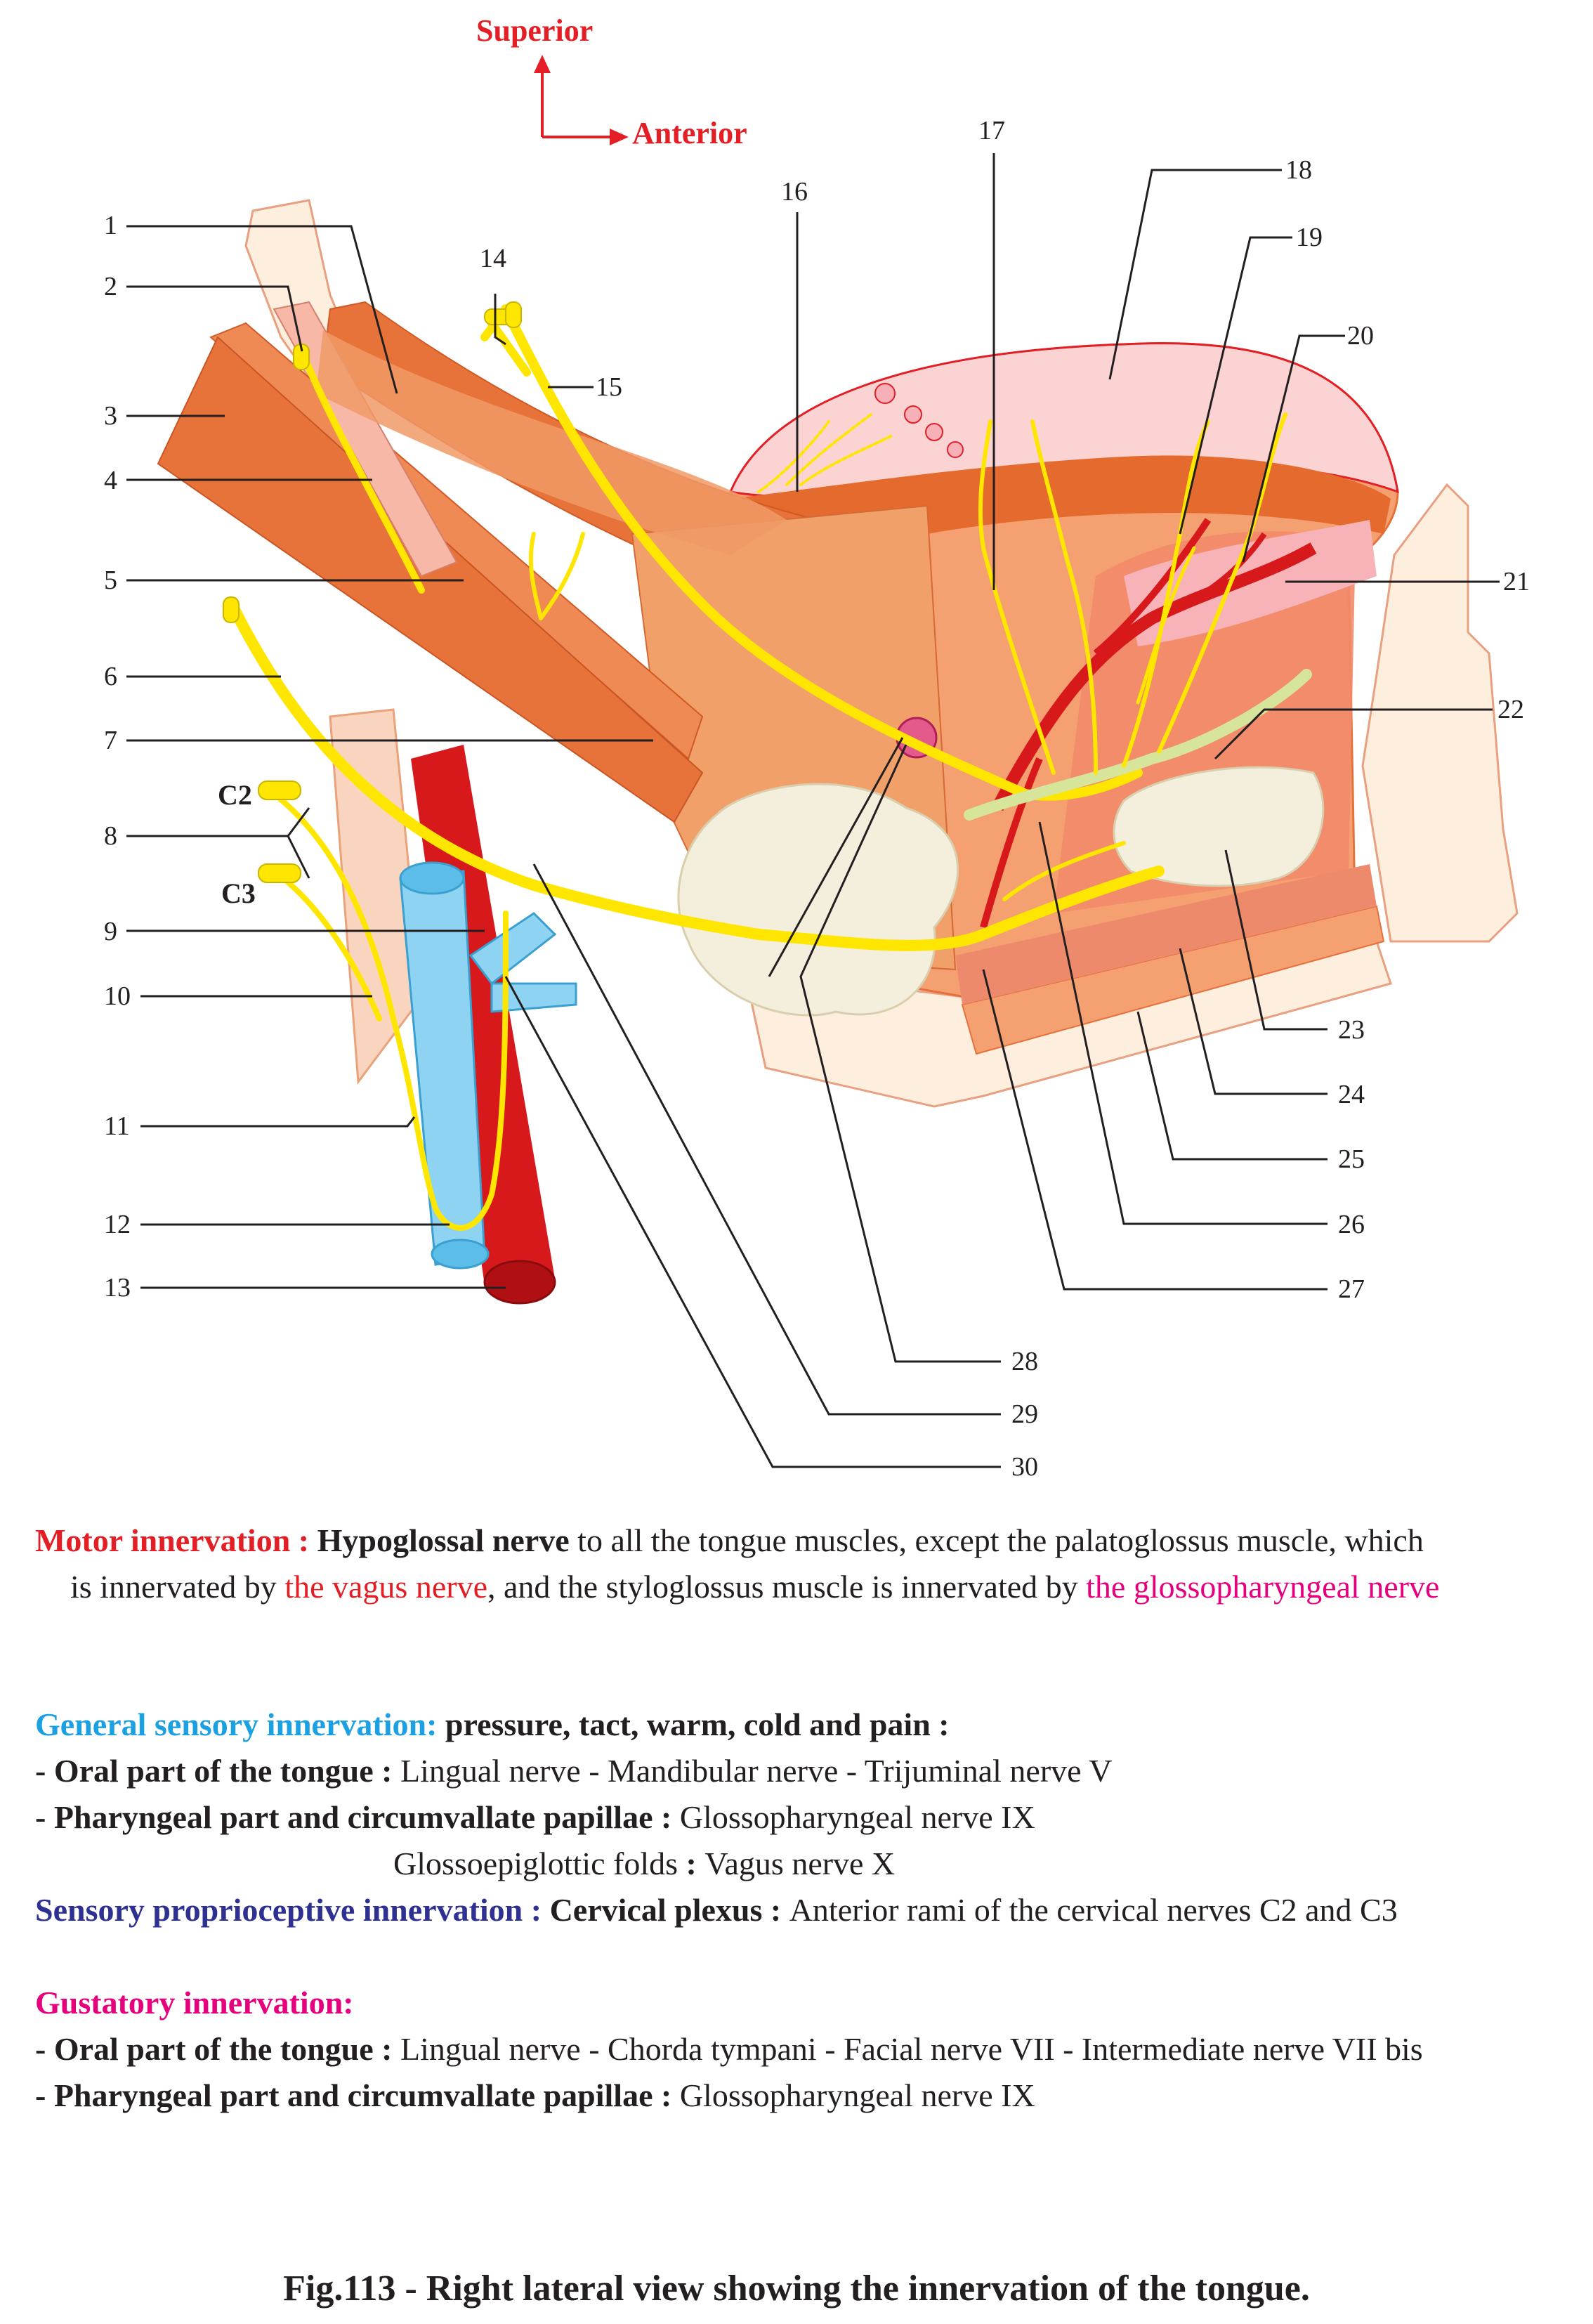  What do you see at coordinates (1024, 1361) in the screenshot?
I see `label-28: 28` at bounding box center [1024, 1361].